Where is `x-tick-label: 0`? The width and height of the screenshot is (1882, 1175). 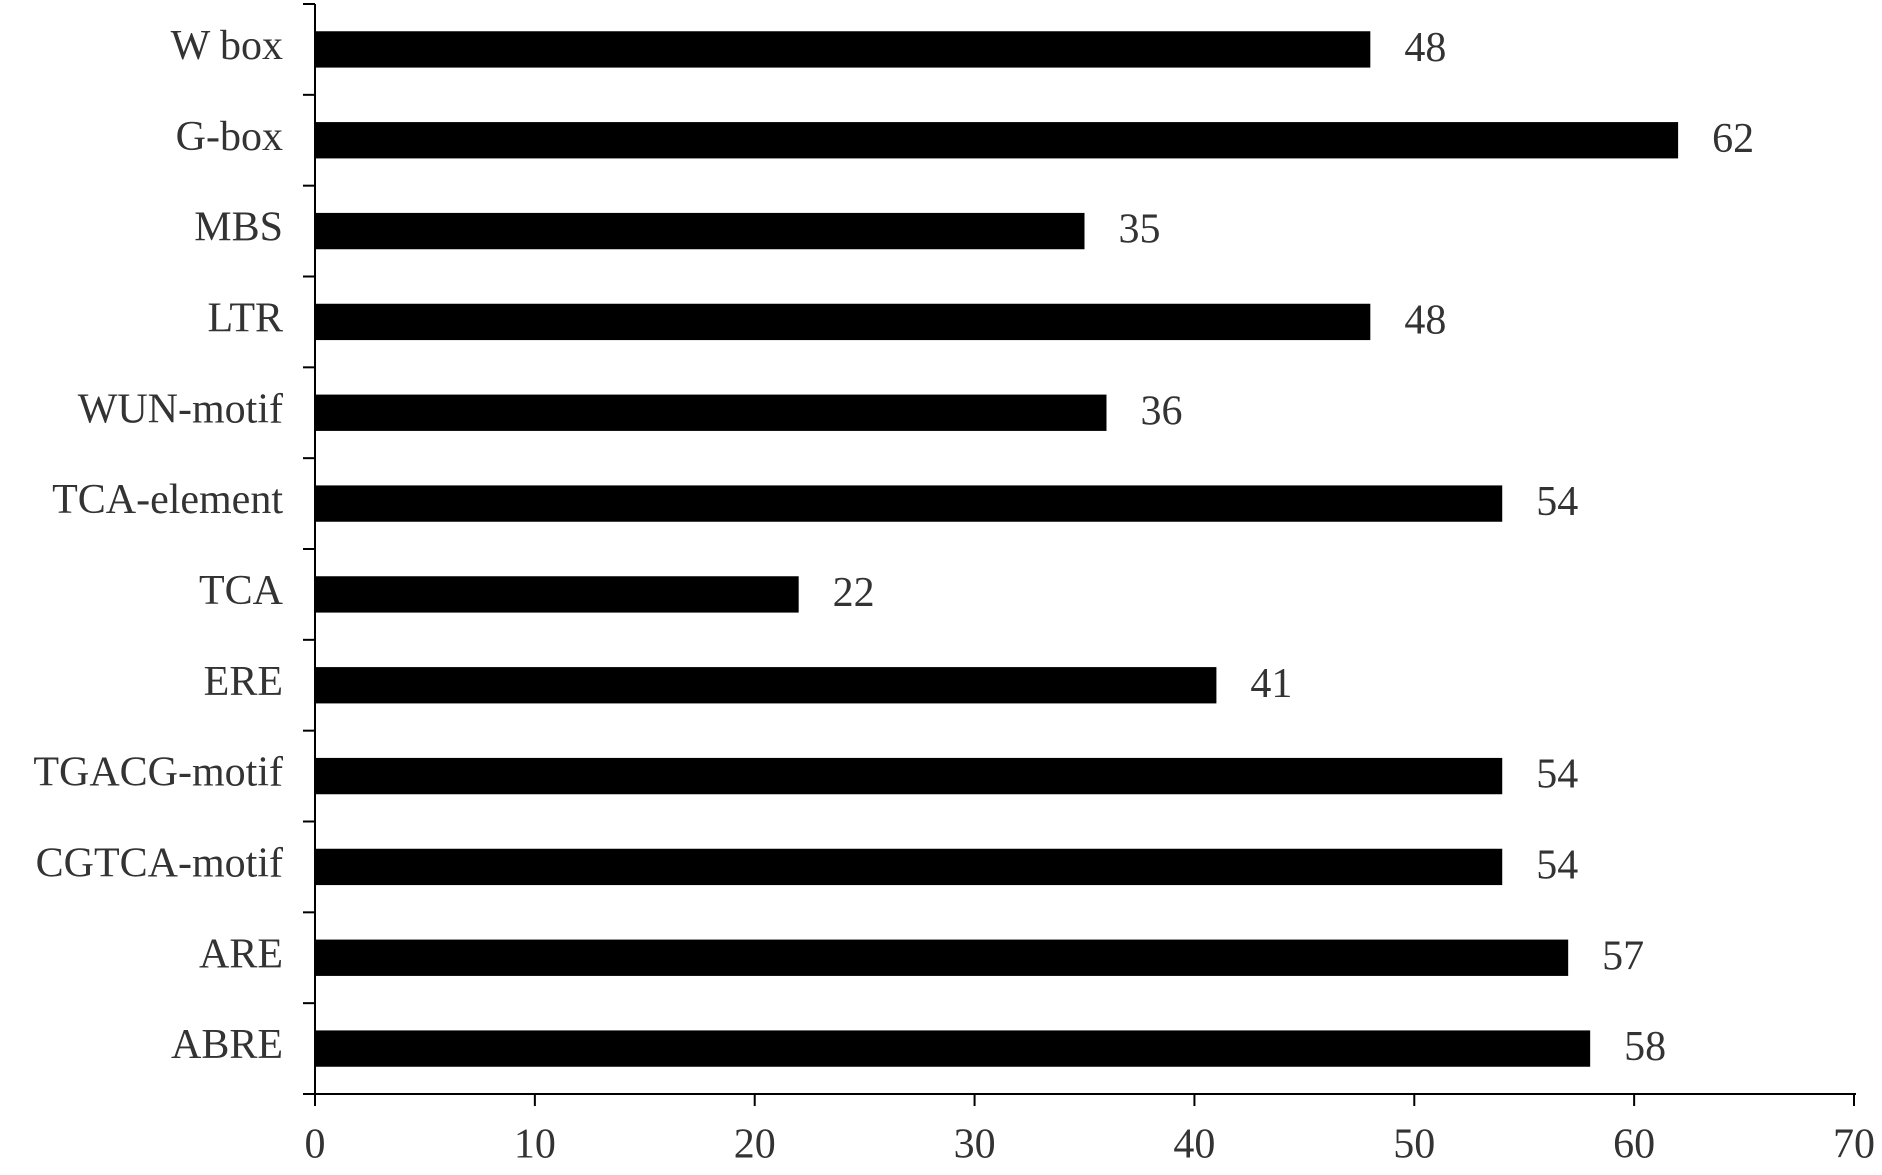 x-tick-label: 0 is located at coordinates (315, 1145).